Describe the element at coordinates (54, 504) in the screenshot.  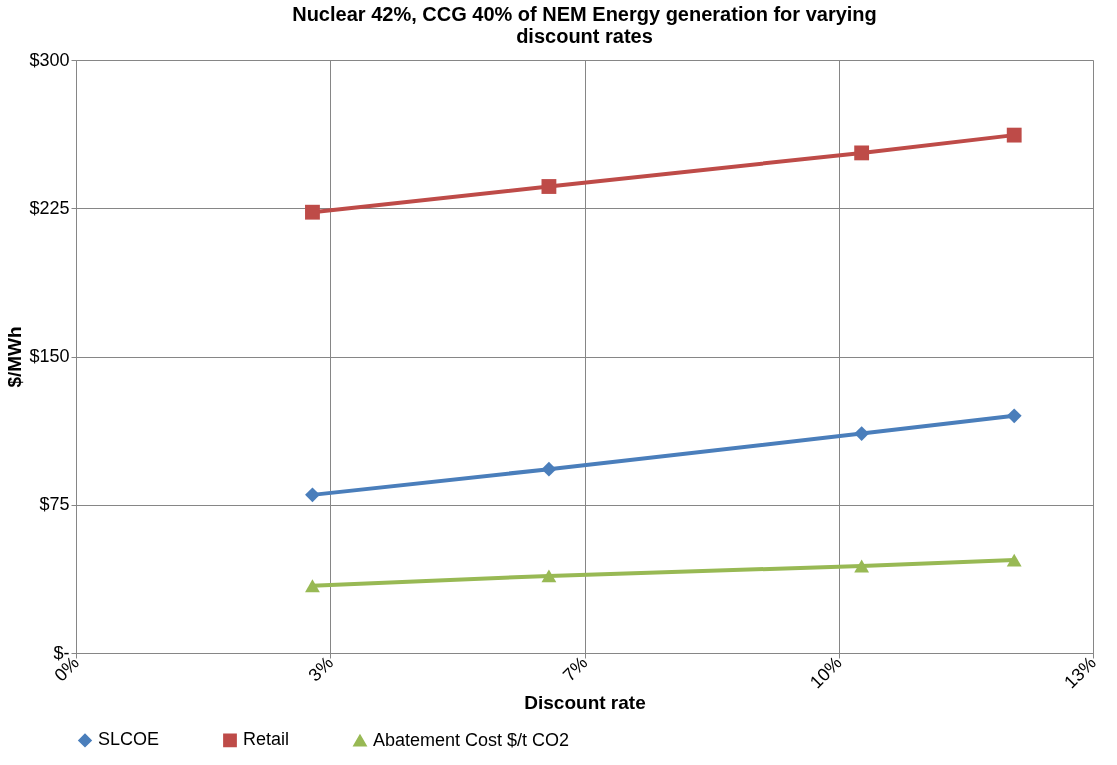
I see `y-tick-label: $75` at that location.